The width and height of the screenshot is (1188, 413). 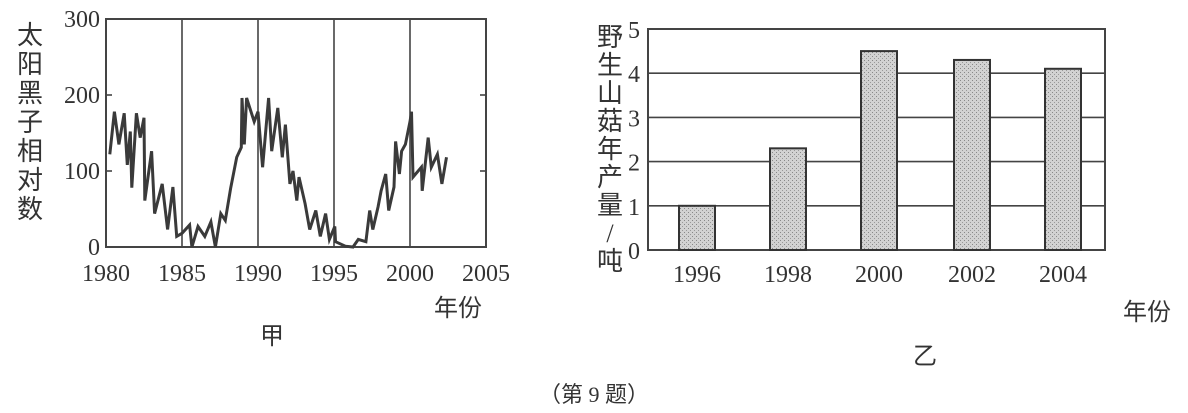 I want to click on y-axis-label-char: 数, so click(x=30, y=209).